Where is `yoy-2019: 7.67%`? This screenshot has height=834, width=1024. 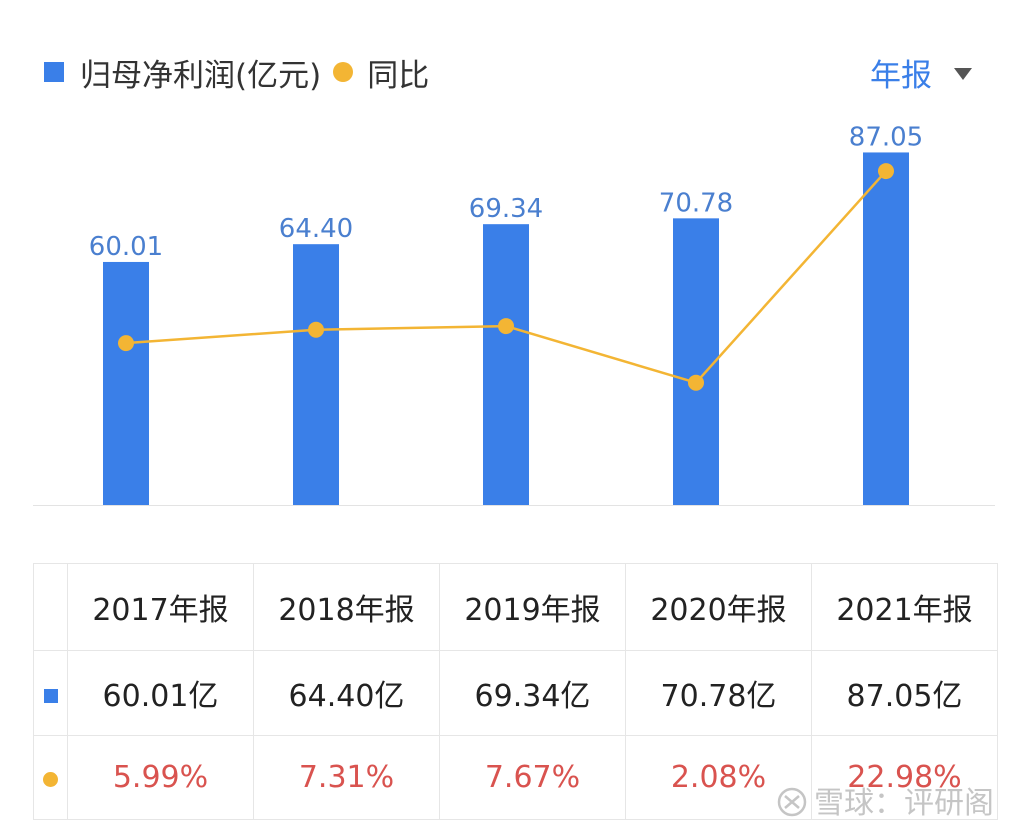 yoy-2019: 7.67% is located at coordinates (532, 777).